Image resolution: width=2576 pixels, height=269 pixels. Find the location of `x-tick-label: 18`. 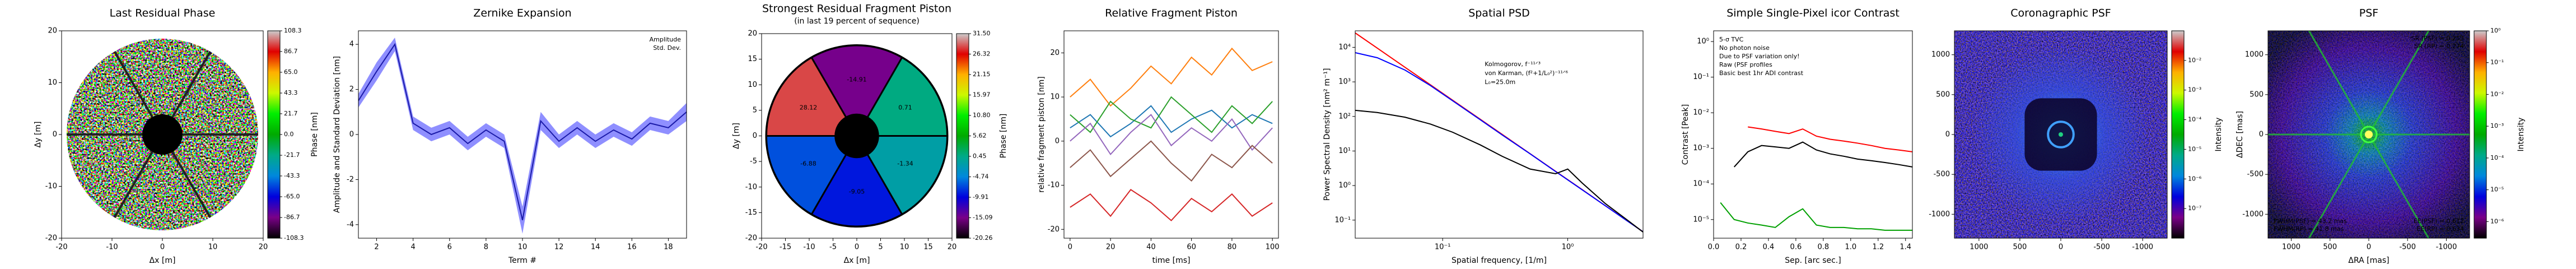

x-tick-label: 18 is located at coordinates (669, 247).